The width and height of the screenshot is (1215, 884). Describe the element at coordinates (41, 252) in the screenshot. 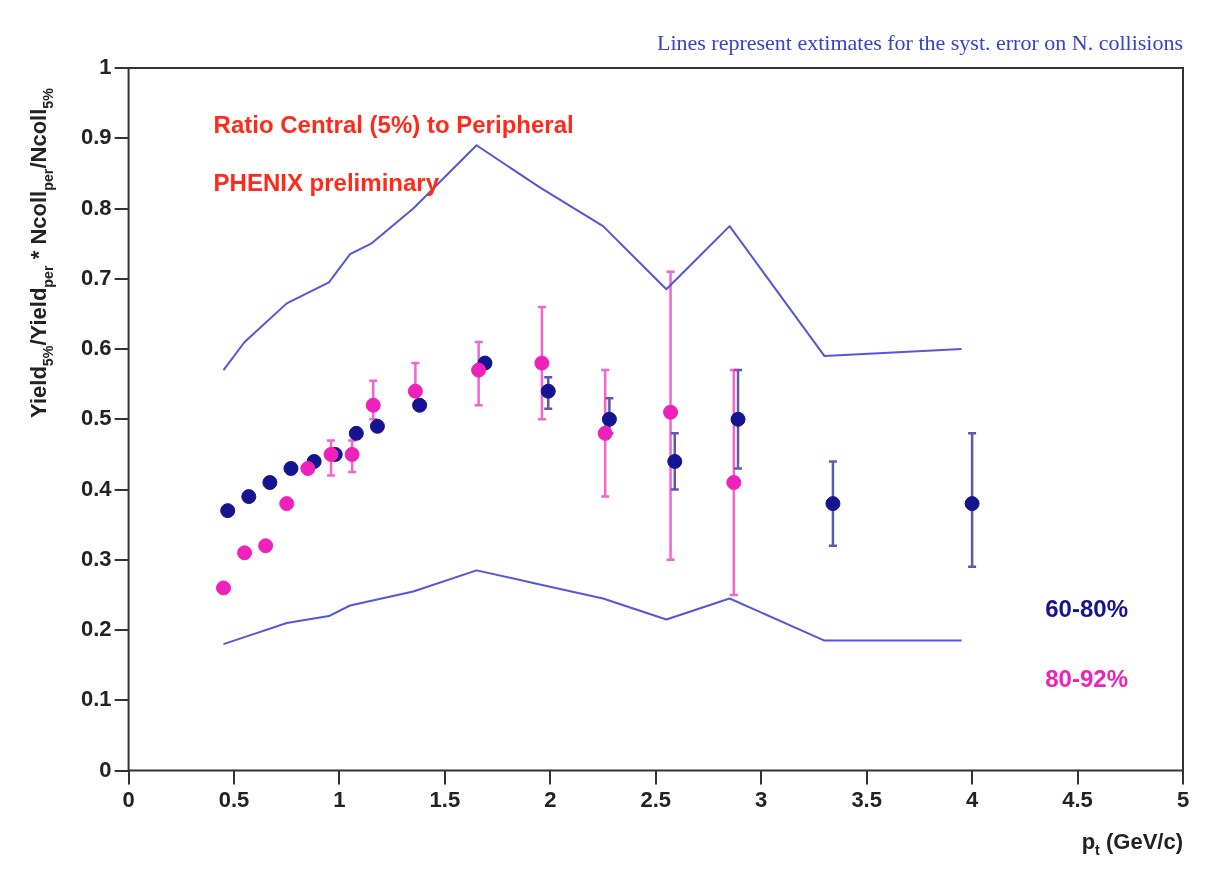

I see `y-axis-title: Yield5%/Yieldper * Ncollper/Ncoll5%` at that location.